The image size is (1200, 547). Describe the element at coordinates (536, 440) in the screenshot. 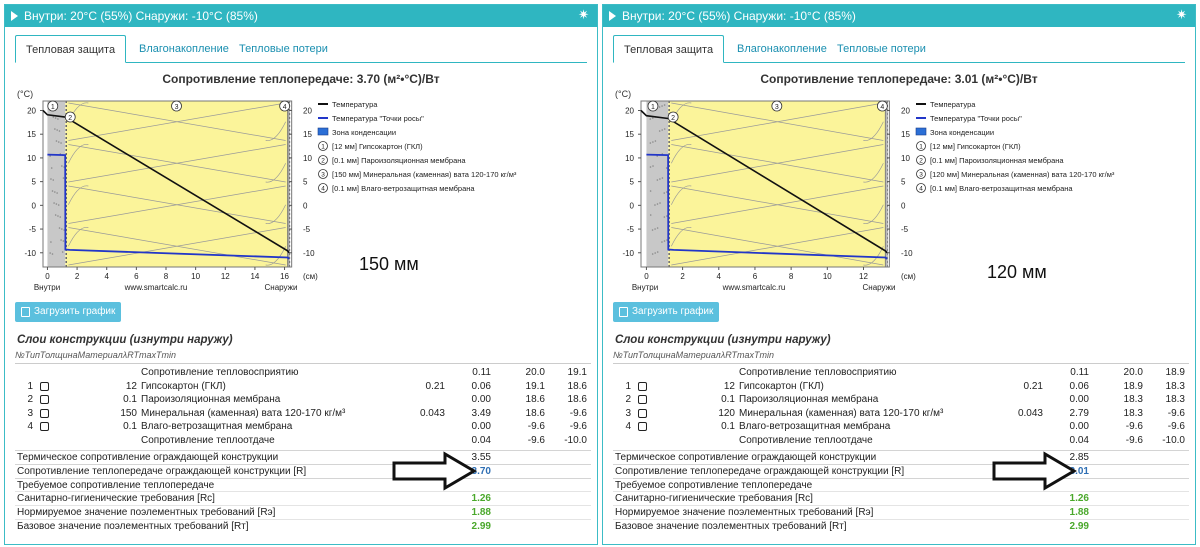

I see `cell-tmax: -9.6` at that location.